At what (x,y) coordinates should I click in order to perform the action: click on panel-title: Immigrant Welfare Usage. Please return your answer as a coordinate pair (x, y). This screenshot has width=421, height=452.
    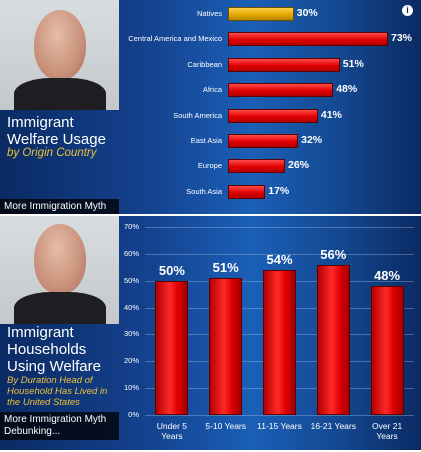
    Looking at the image, I should click on (56, 131).